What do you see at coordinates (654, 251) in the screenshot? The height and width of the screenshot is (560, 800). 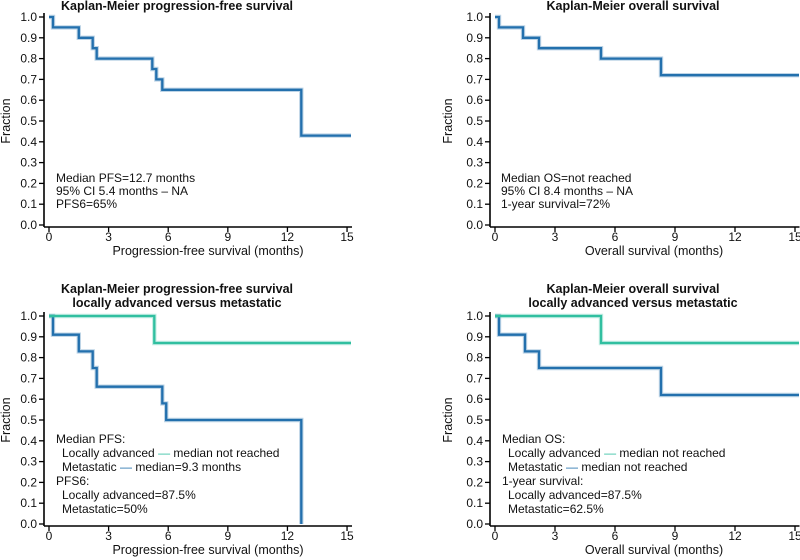 I see `x-axis-label: Overall survival (months)` at bounding box center [654, 251].